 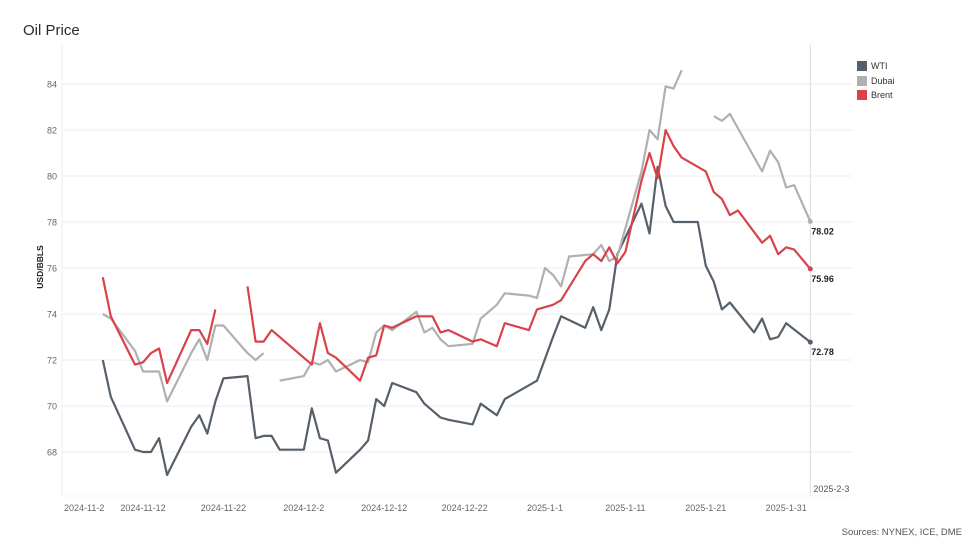 What do you see at coordinates (879, 66) in the screenshot?
I see `legend-label-wti: WTI` at bounding box center [879, 66].